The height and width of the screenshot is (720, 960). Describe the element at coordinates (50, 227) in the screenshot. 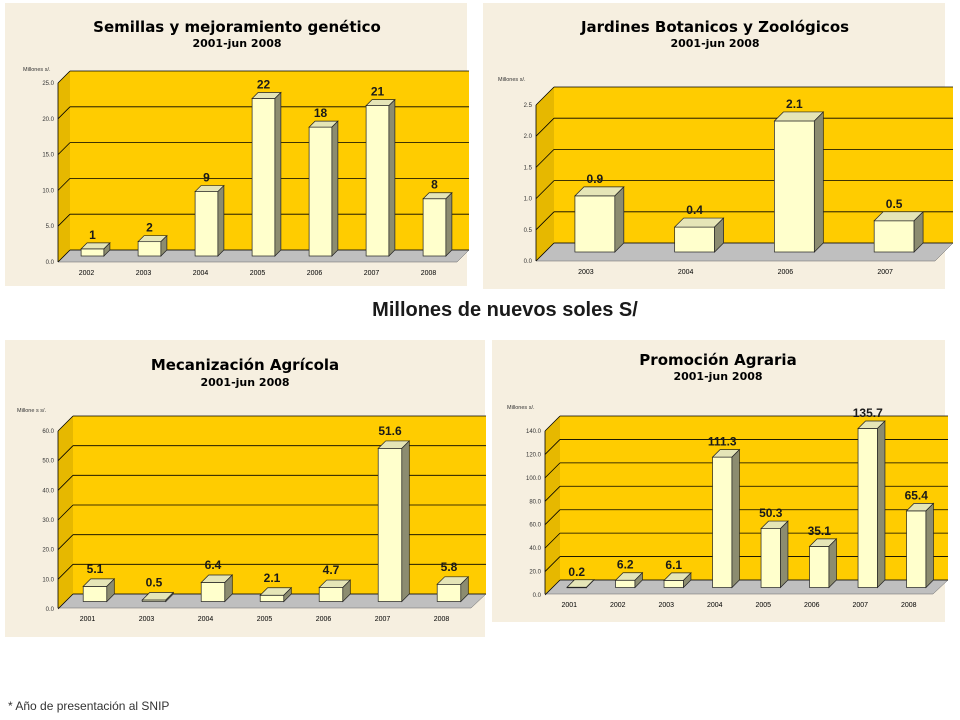

I see `y-tick-label: 5.0` at that location.